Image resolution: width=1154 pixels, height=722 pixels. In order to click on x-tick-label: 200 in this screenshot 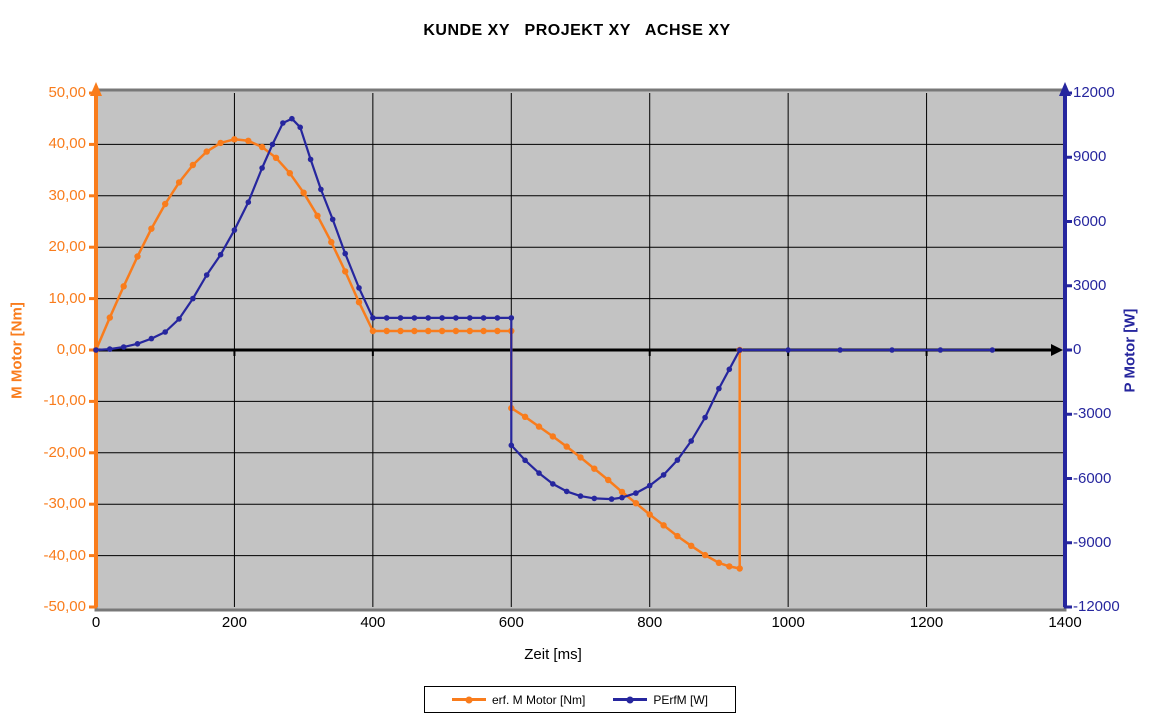, I will do `click(234, 622)`.